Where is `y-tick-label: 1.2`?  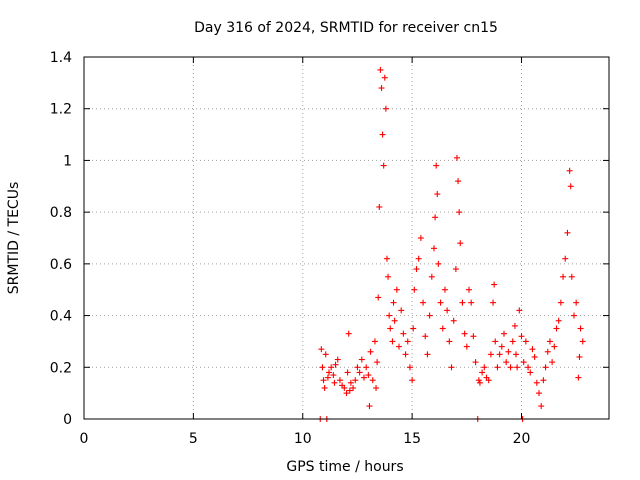 y-tick-label: 1.2 is located at coordinates (61, 110).